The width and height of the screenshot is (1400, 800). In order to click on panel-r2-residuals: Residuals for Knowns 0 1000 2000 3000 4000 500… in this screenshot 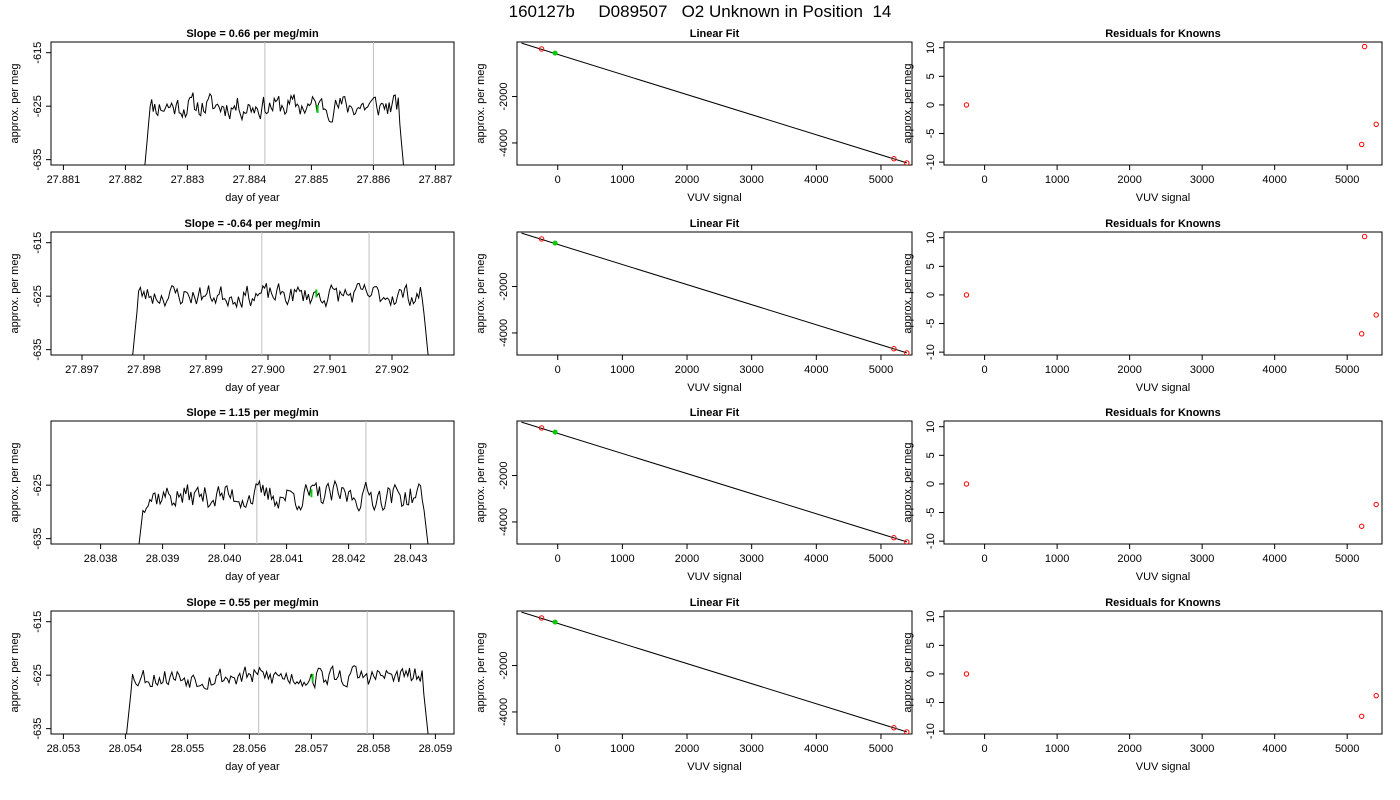, I will do `click(1142, 306)`.